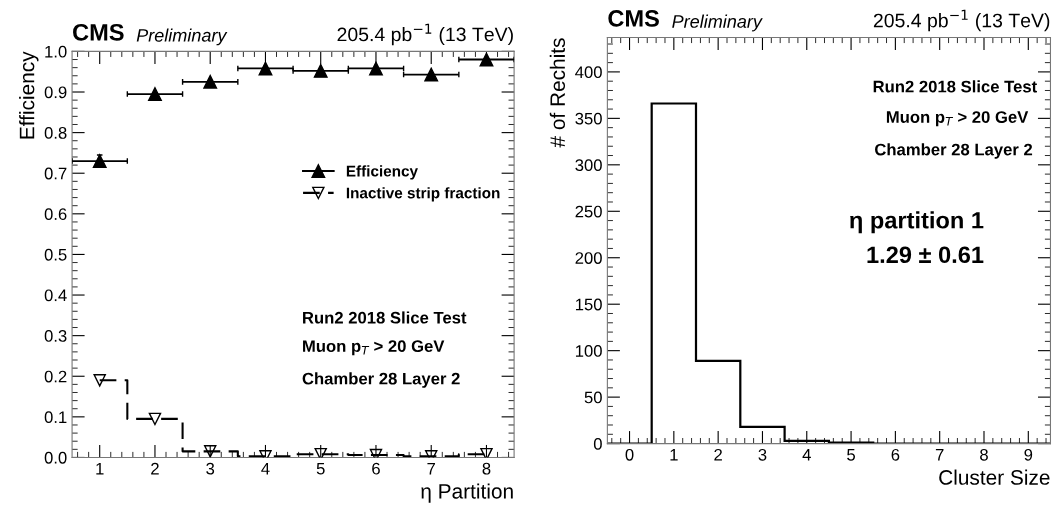  I want to click on y-tick-label: 0.0, so click(55, 457).